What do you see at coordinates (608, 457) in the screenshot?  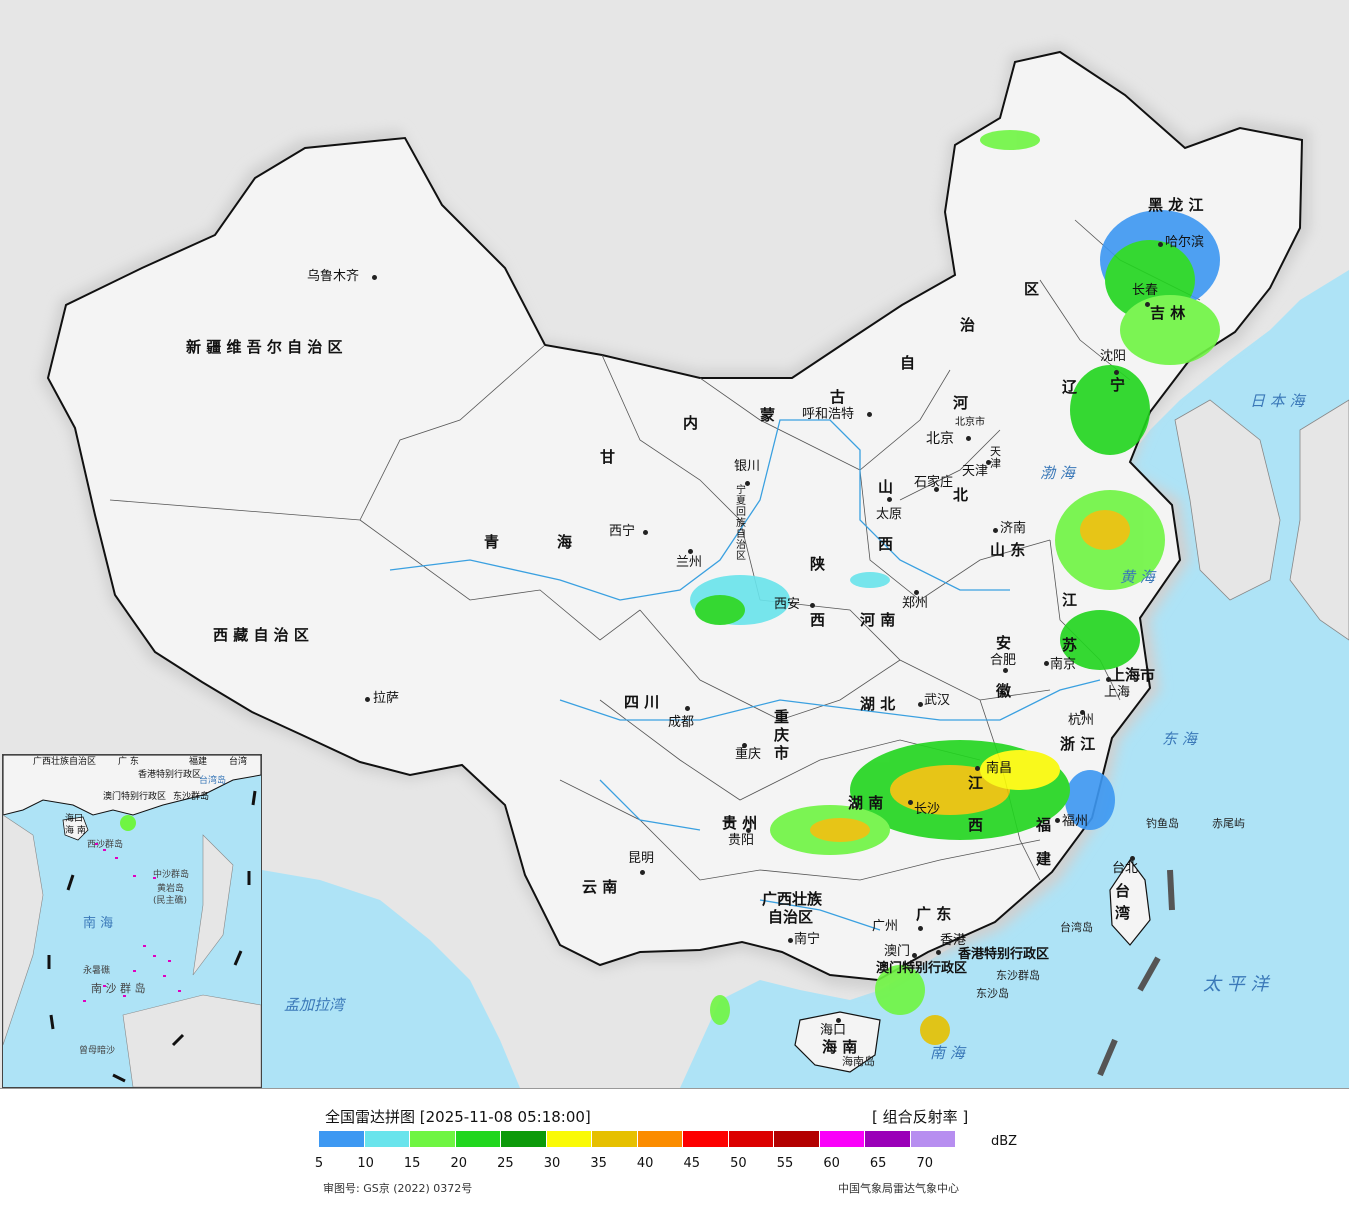 I see `label-gansu: 甘` at bounding box center [608, 457].